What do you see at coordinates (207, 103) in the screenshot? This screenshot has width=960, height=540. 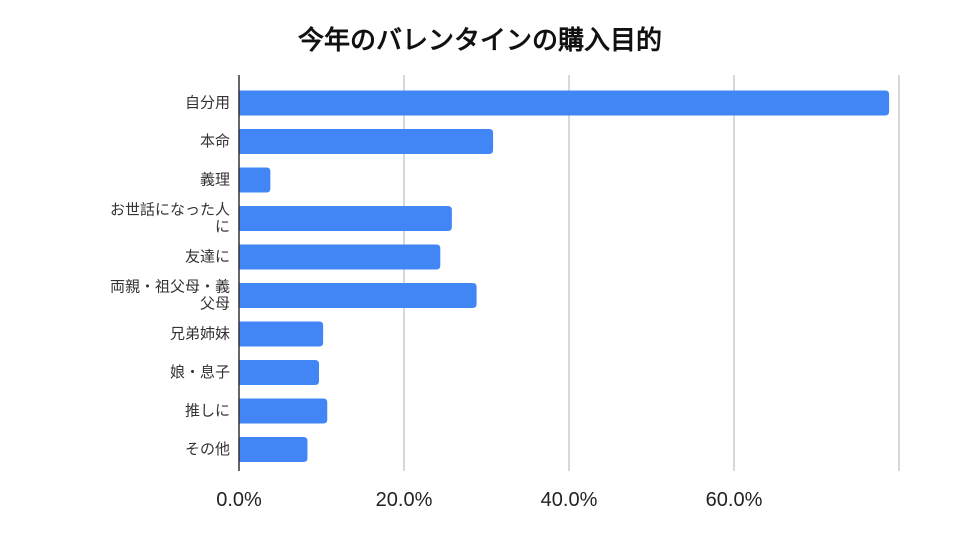 I see `category-label: 自分用` at bounding box center [207, 103].